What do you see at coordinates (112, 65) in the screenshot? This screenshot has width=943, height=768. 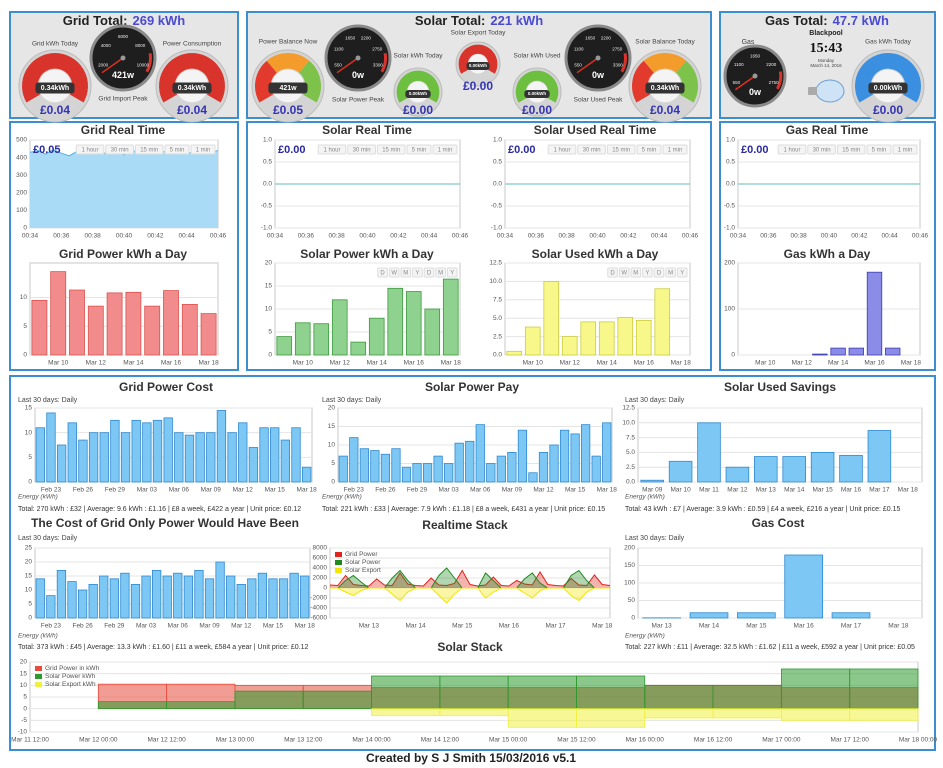 I see `dial-needle` at bounding box center [112, 65].